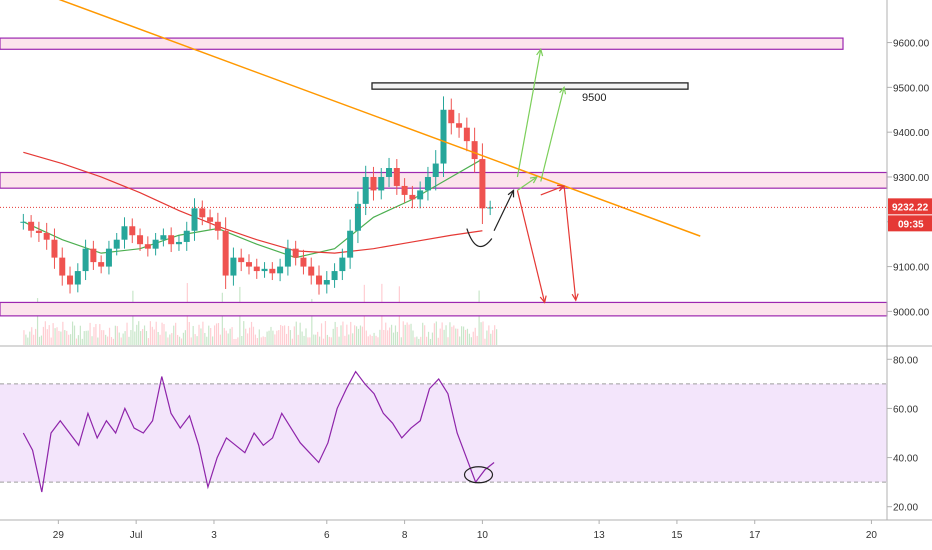  I want to click on time-tick-label: 15, so click(677, 535).